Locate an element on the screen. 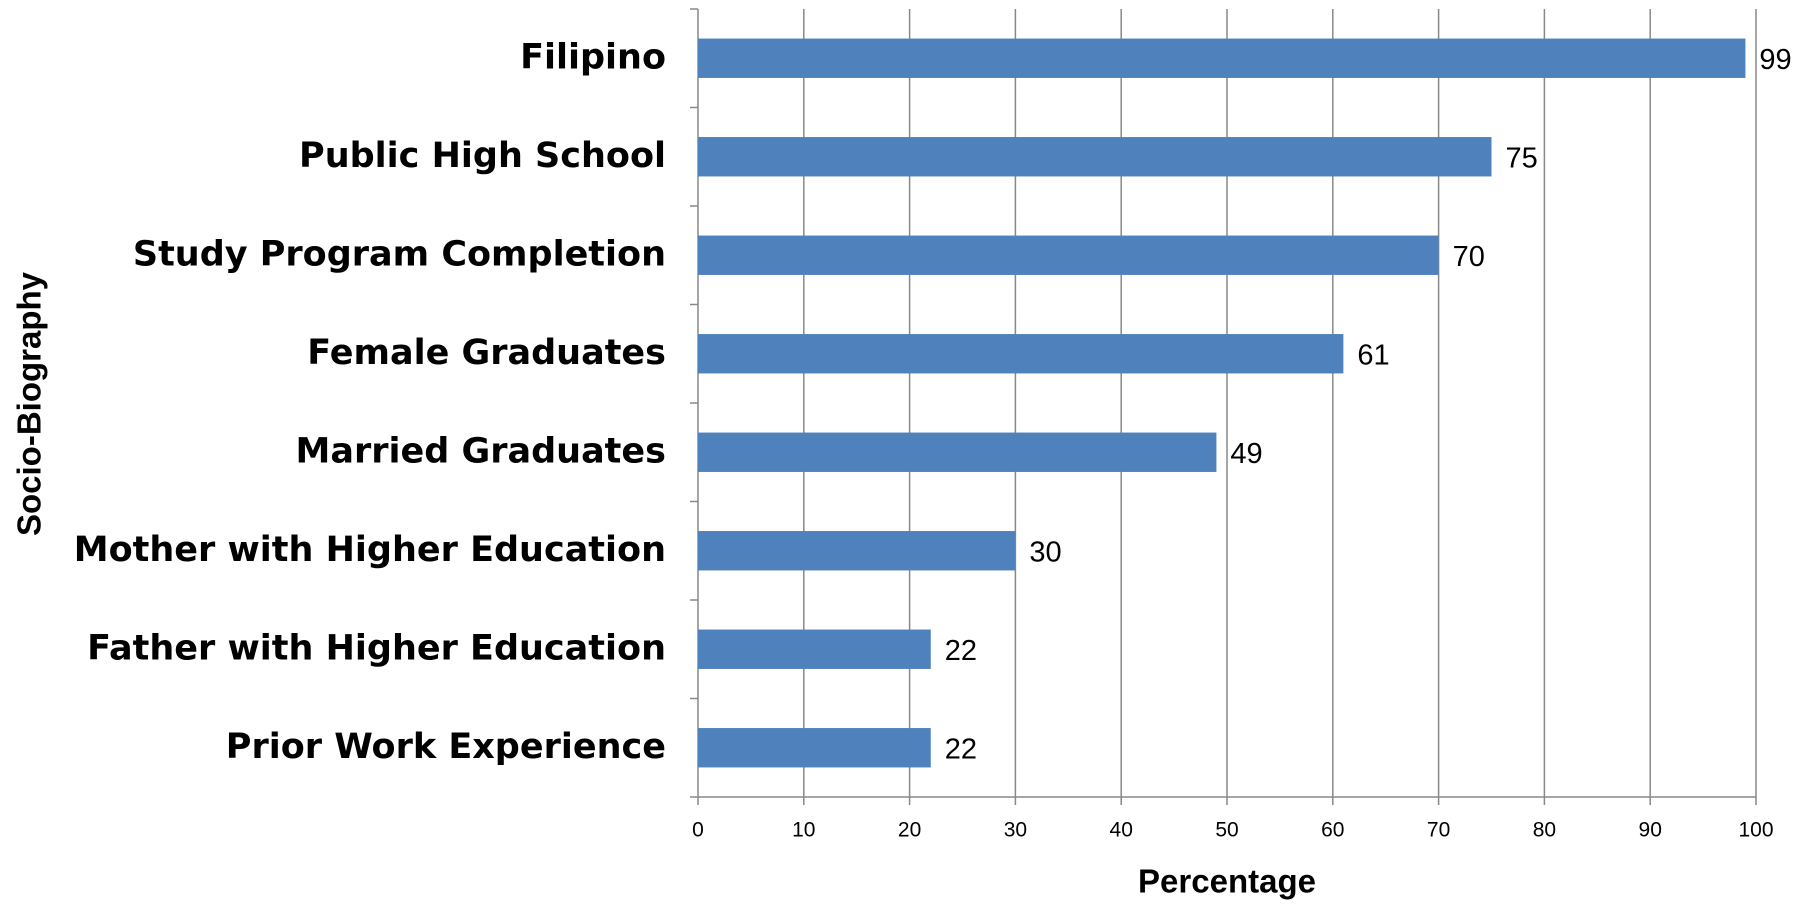  x-tick-label: 70 is located at coordinates (1438, 830).